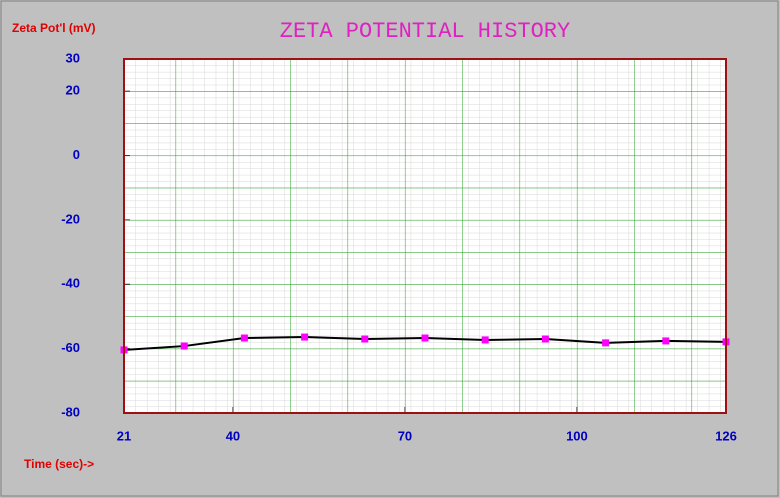 The width and height of the screenshot is (780, 498). Describe the element at coordinates (577, 435) in the screenshot. I see `x-tick-label: 100` at that location.